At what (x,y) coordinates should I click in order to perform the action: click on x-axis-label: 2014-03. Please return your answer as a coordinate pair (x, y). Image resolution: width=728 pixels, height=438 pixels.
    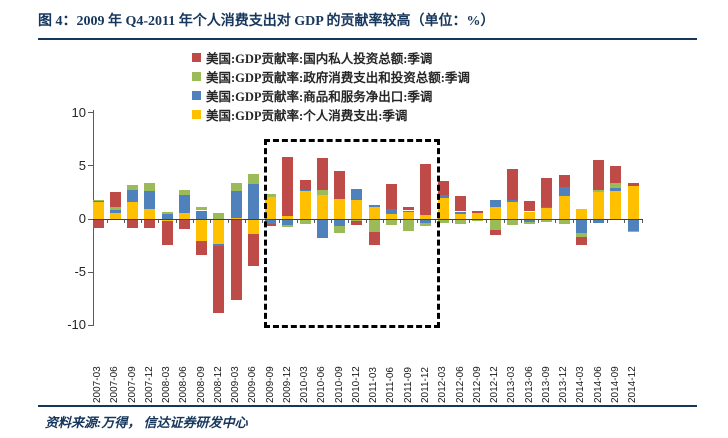
    Looking at the image, I should click on (581, 384).